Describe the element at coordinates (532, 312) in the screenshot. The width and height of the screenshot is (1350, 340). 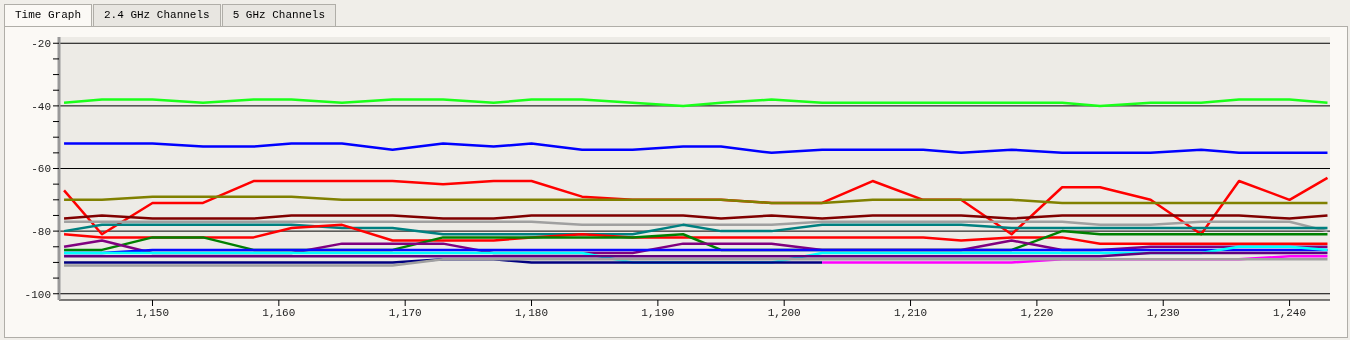
I see `x-tick-label: 1,180` at that location.